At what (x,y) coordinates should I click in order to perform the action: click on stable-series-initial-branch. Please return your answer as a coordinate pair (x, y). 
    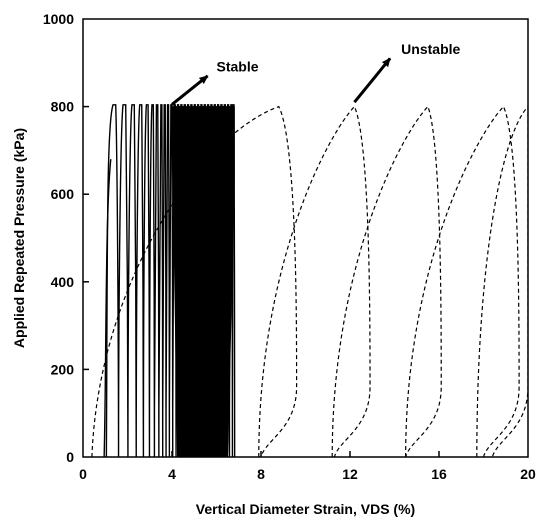
    Looking at the image, I should click on (107, 308).